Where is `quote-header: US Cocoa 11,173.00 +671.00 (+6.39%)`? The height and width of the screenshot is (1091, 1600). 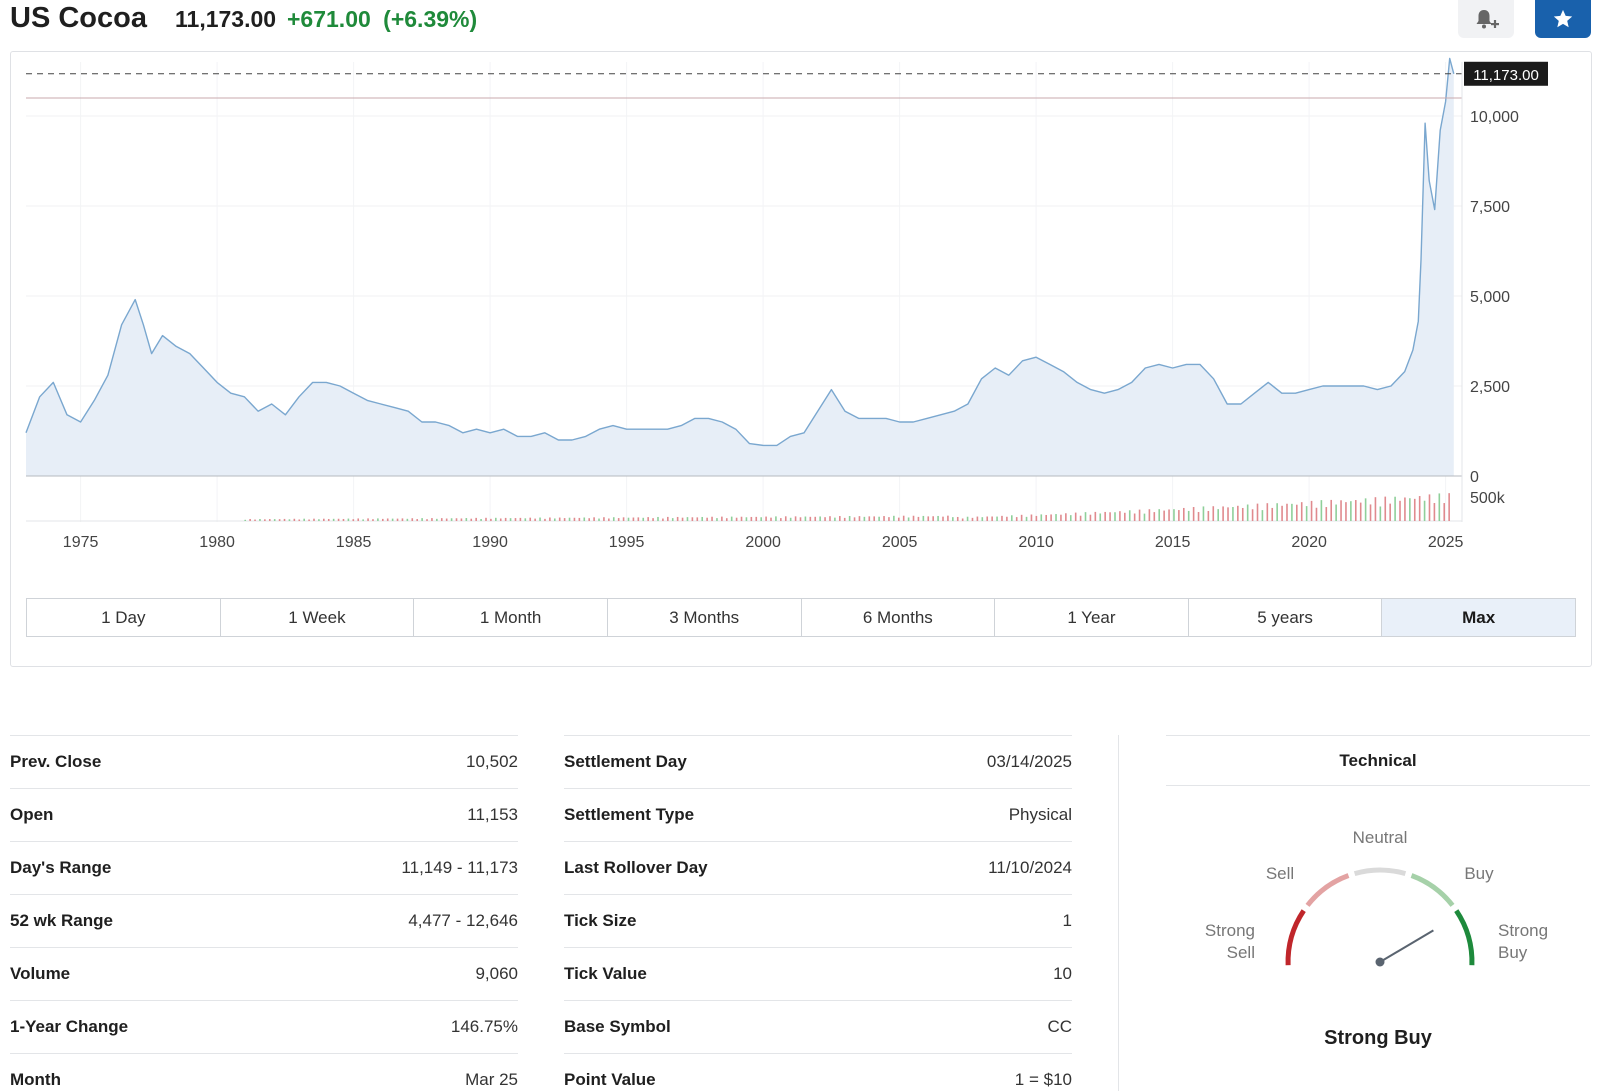
quote-header: US Cocoa 11,173.00 +671.00 (+6.39%) is located at coordinates (800, 20).